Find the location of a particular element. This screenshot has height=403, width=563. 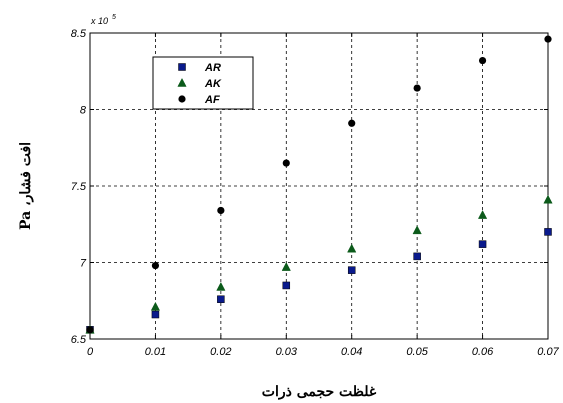

y-tick-label: 7.5 is located at coordinates (79, 187).